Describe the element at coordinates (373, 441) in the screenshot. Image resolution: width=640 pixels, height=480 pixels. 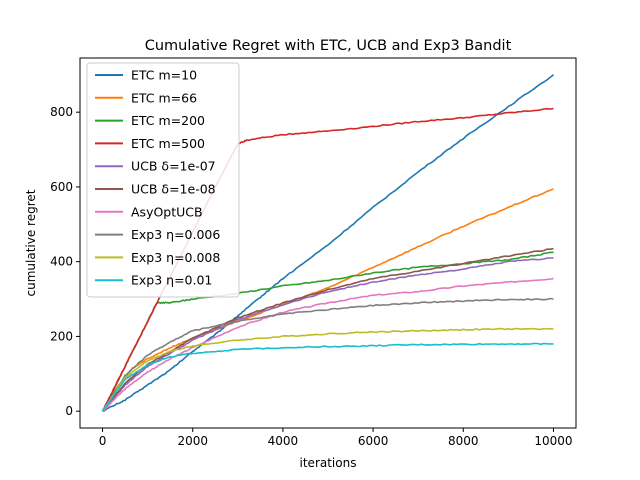
I see `x-tick-label: 6000` at that location.